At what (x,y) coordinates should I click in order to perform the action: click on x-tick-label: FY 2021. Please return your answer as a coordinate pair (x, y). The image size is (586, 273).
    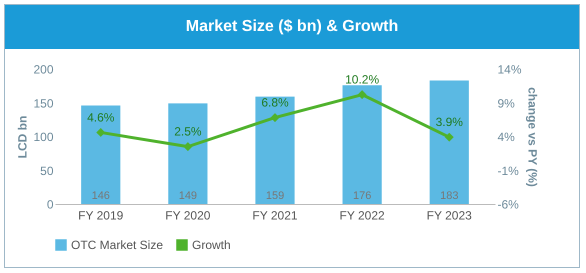
    Looking at the image, I should click on (275, 215).